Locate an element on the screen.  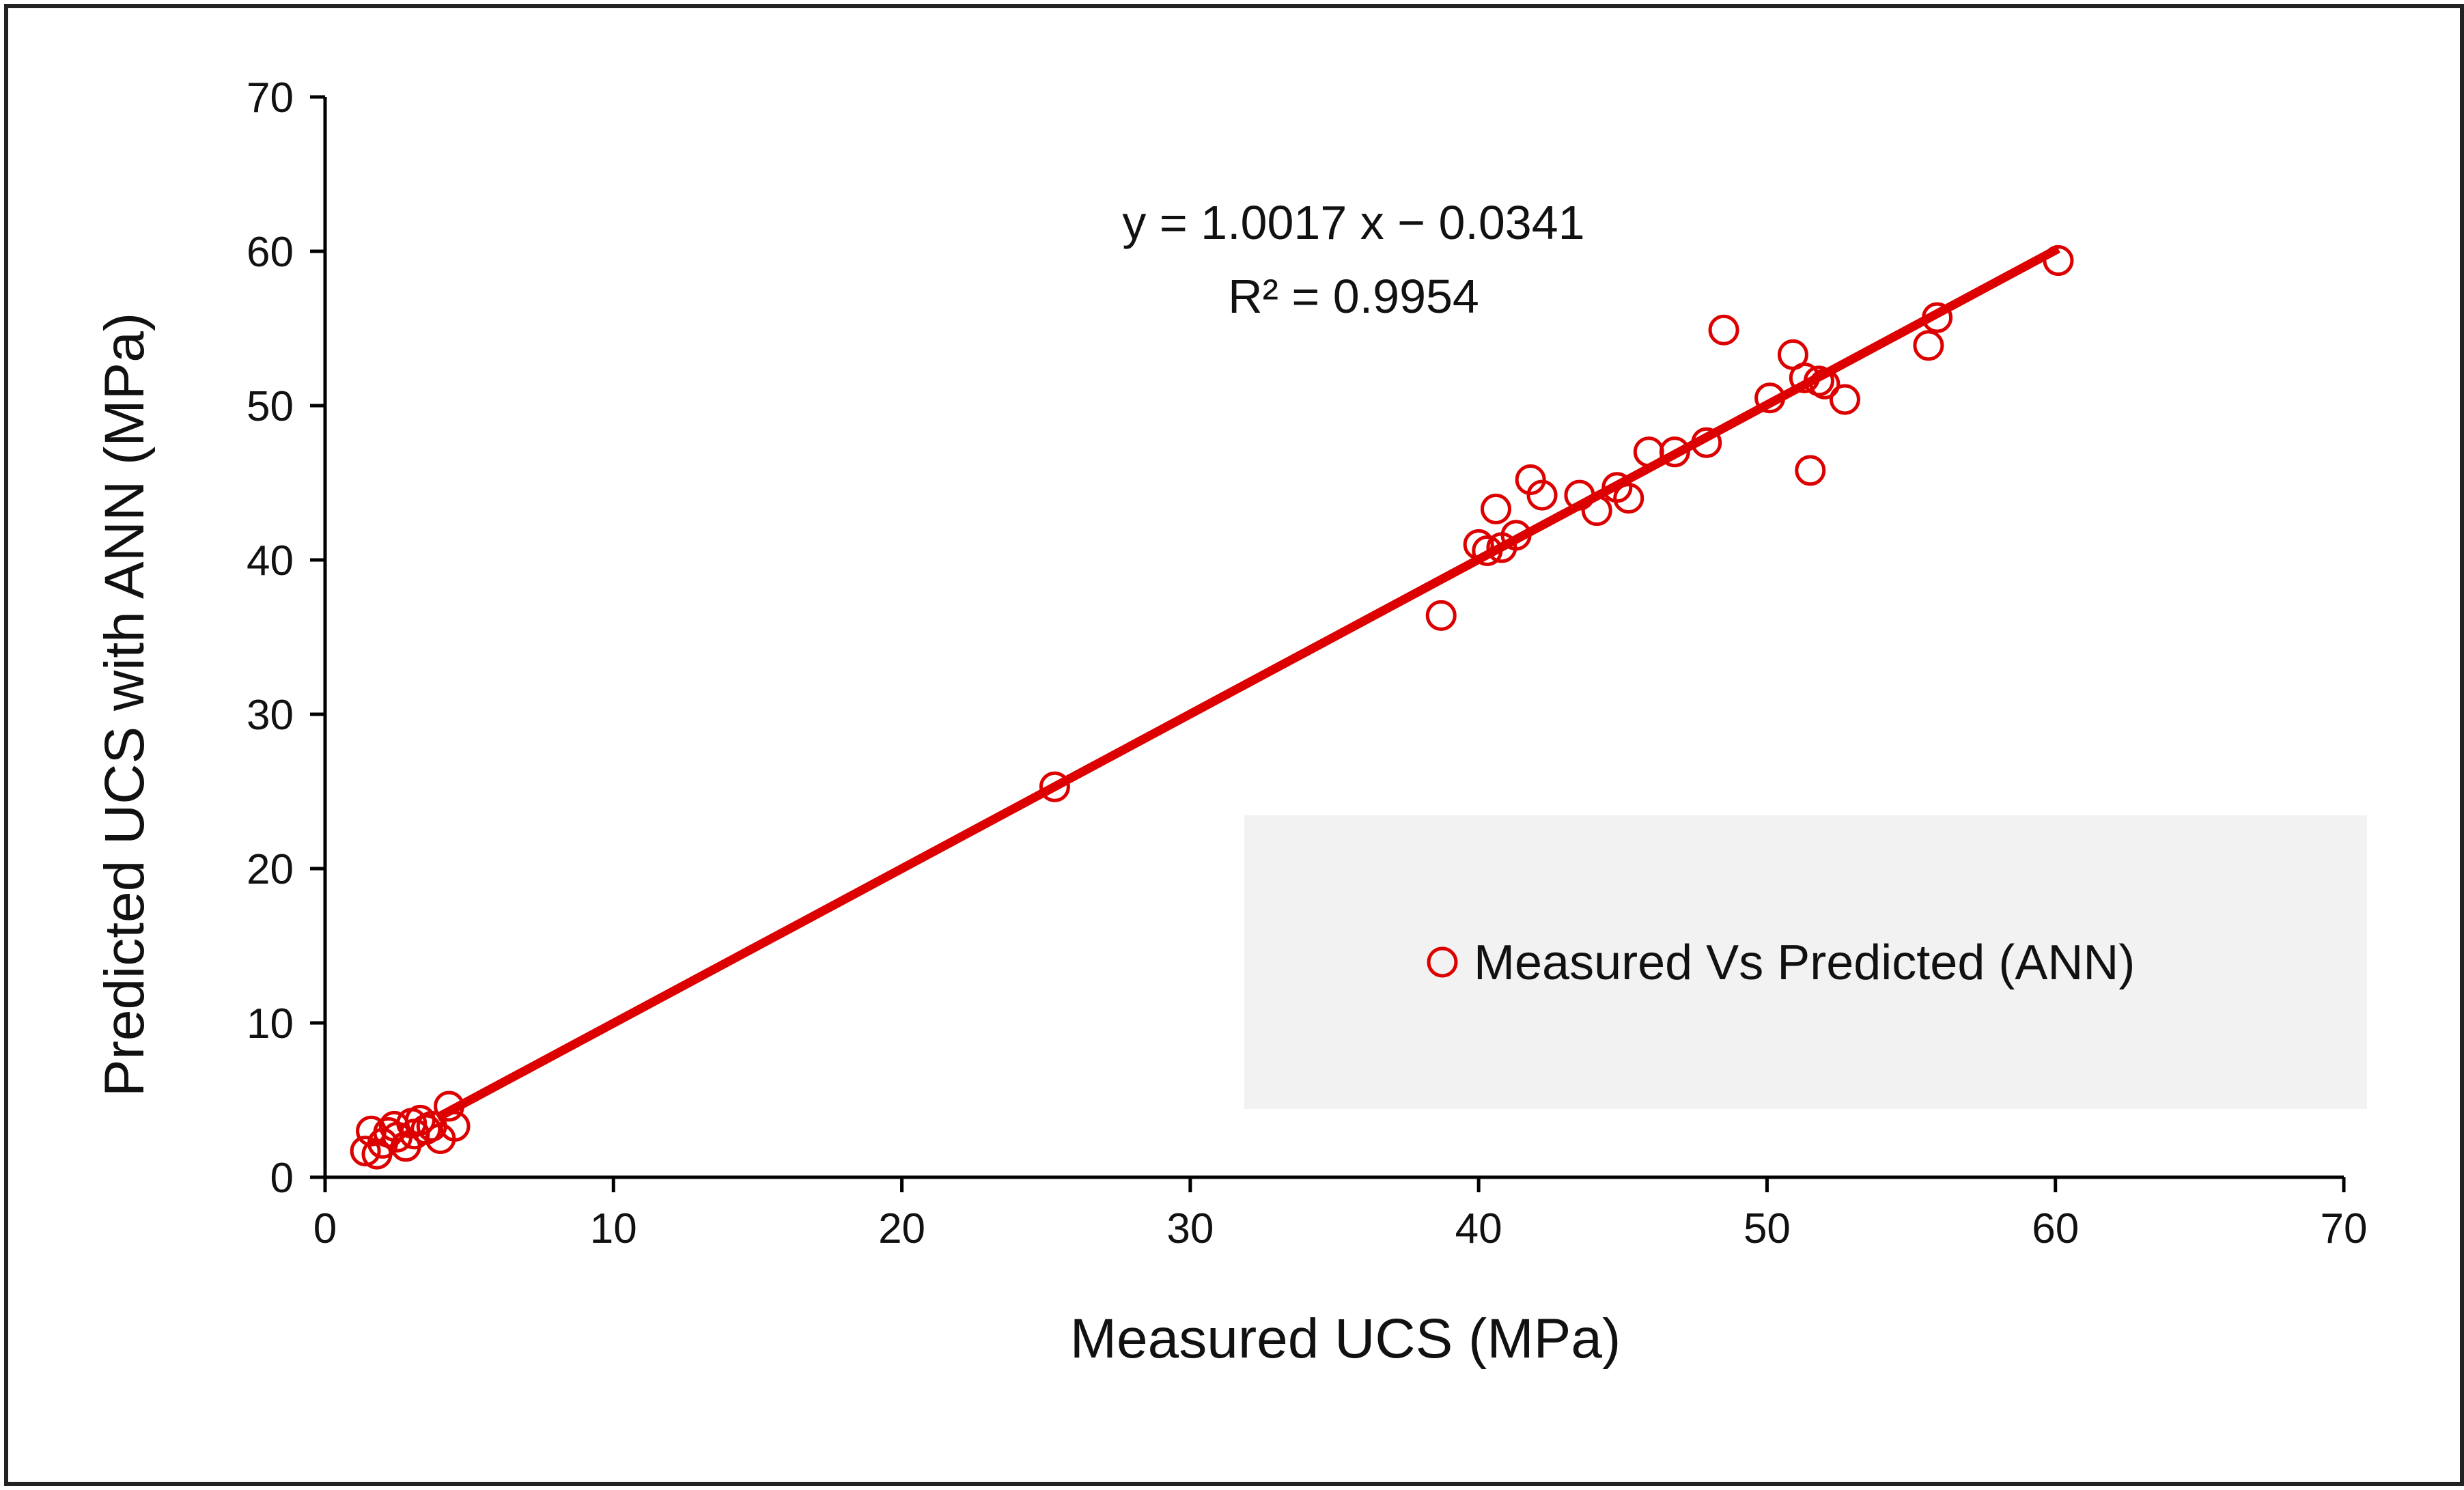
legend-label: Measured Vs Predicted (ANN) is located at coordinates (1804, 963).